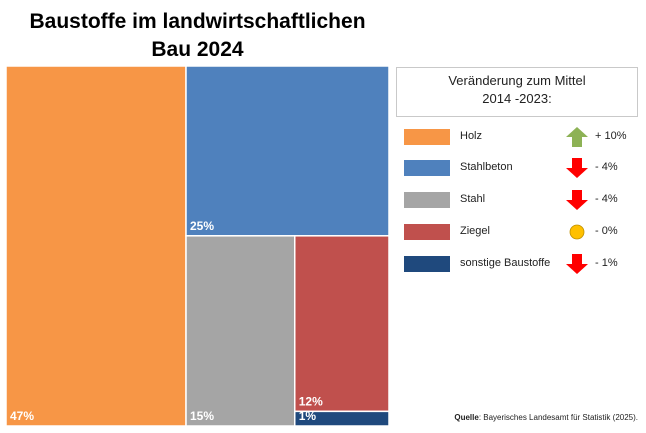  I want to click on legend-row-ziegel: Ziegel - 0%, so click(522, 234).